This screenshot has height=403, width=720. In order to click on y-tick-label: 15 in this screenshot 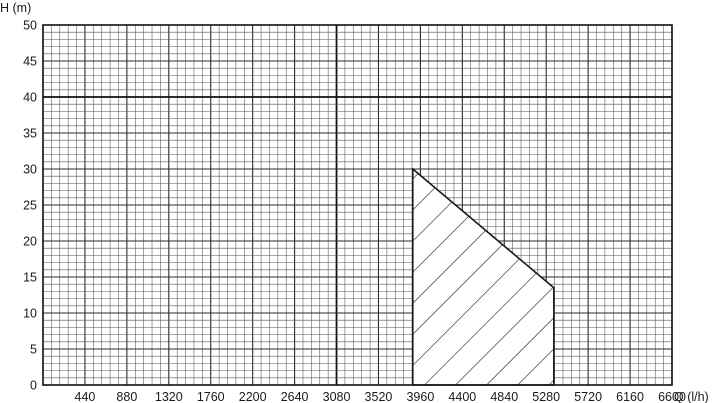, I will do `click(30, 278)`.